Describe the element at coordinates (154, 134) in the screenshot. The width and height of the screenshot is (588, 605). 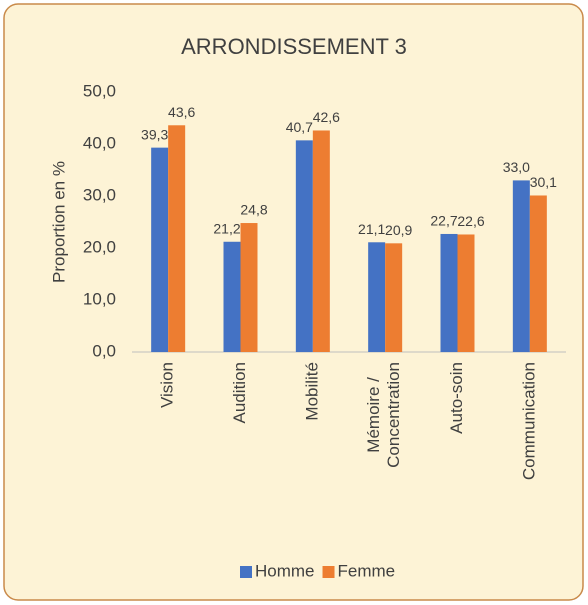
I see `value-label: 39,3` at that location.